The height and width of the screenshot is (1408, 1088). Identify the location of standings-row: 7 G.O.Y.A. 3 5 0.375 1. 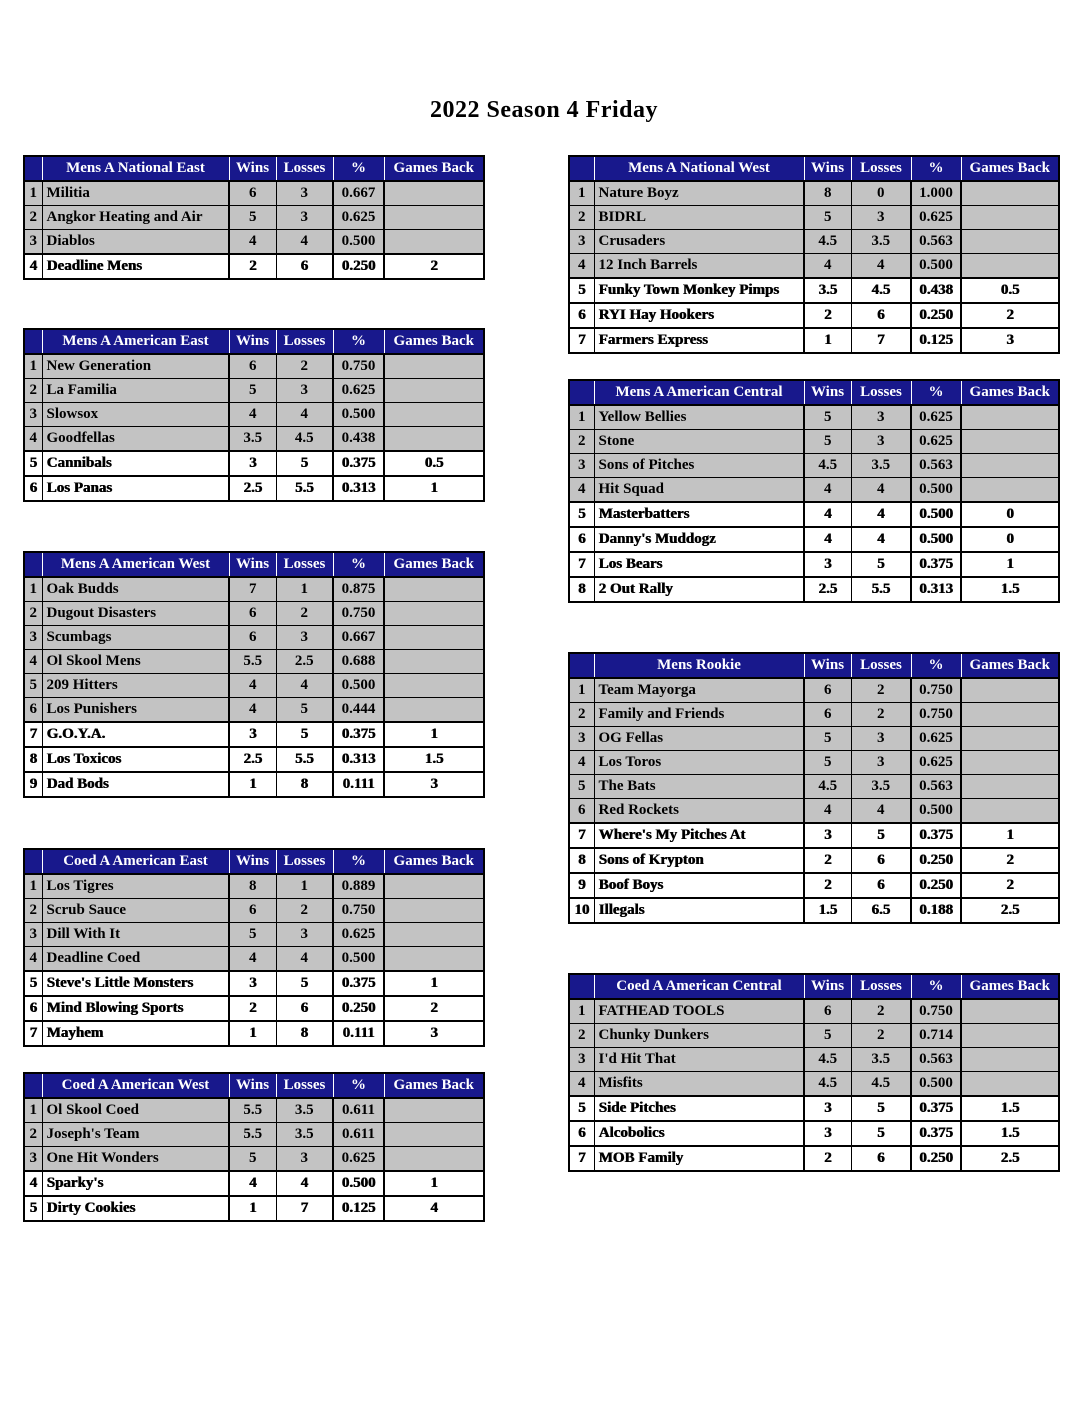
(254, 734).